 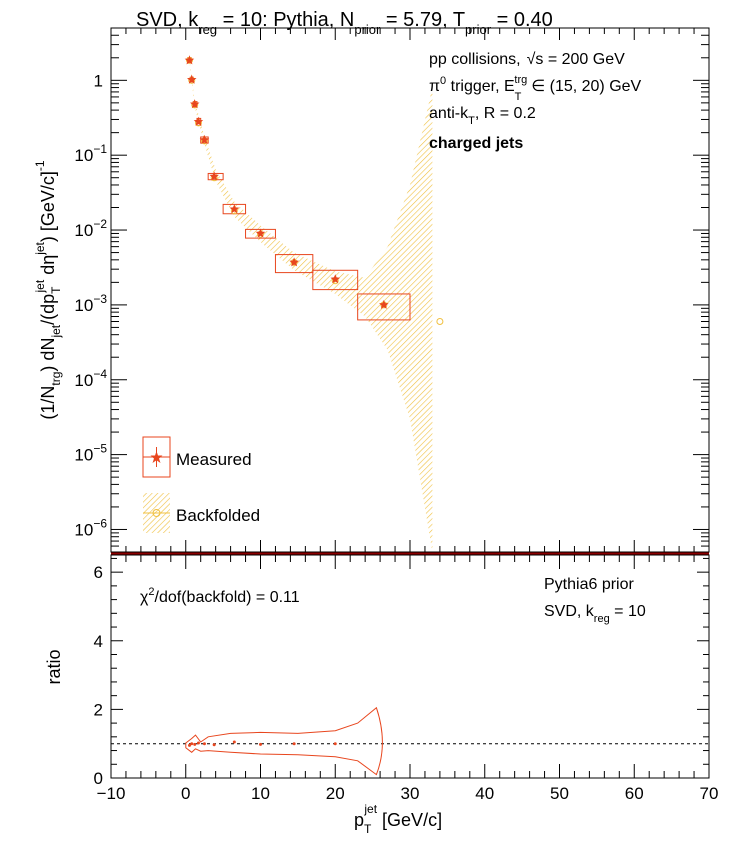 I want to click on x-tick-label-1: 0, so click(x=185, y=793).